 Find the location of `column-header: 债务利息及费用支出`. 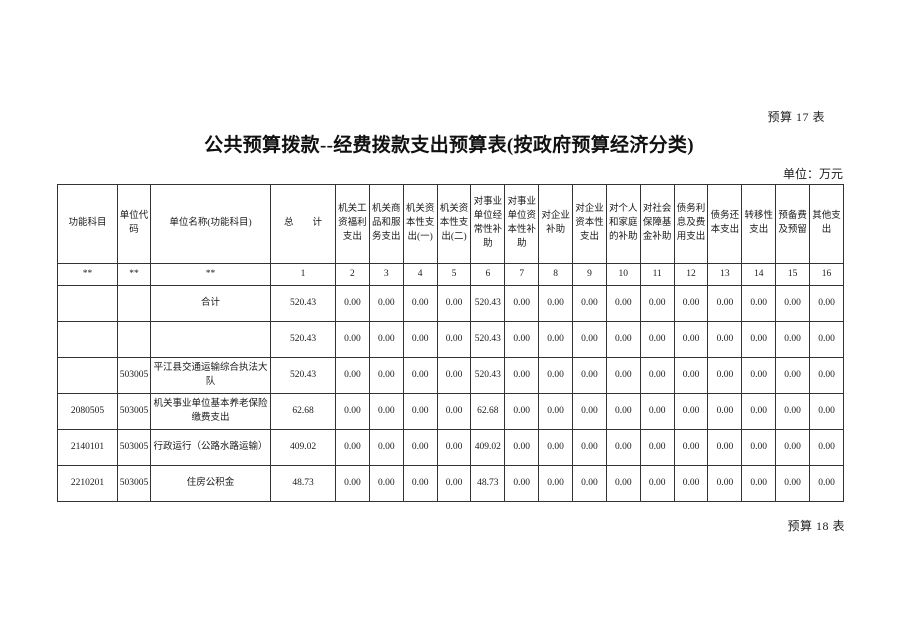

column-header: 债务利息及费用支出 is located at coordinates (691, 224).